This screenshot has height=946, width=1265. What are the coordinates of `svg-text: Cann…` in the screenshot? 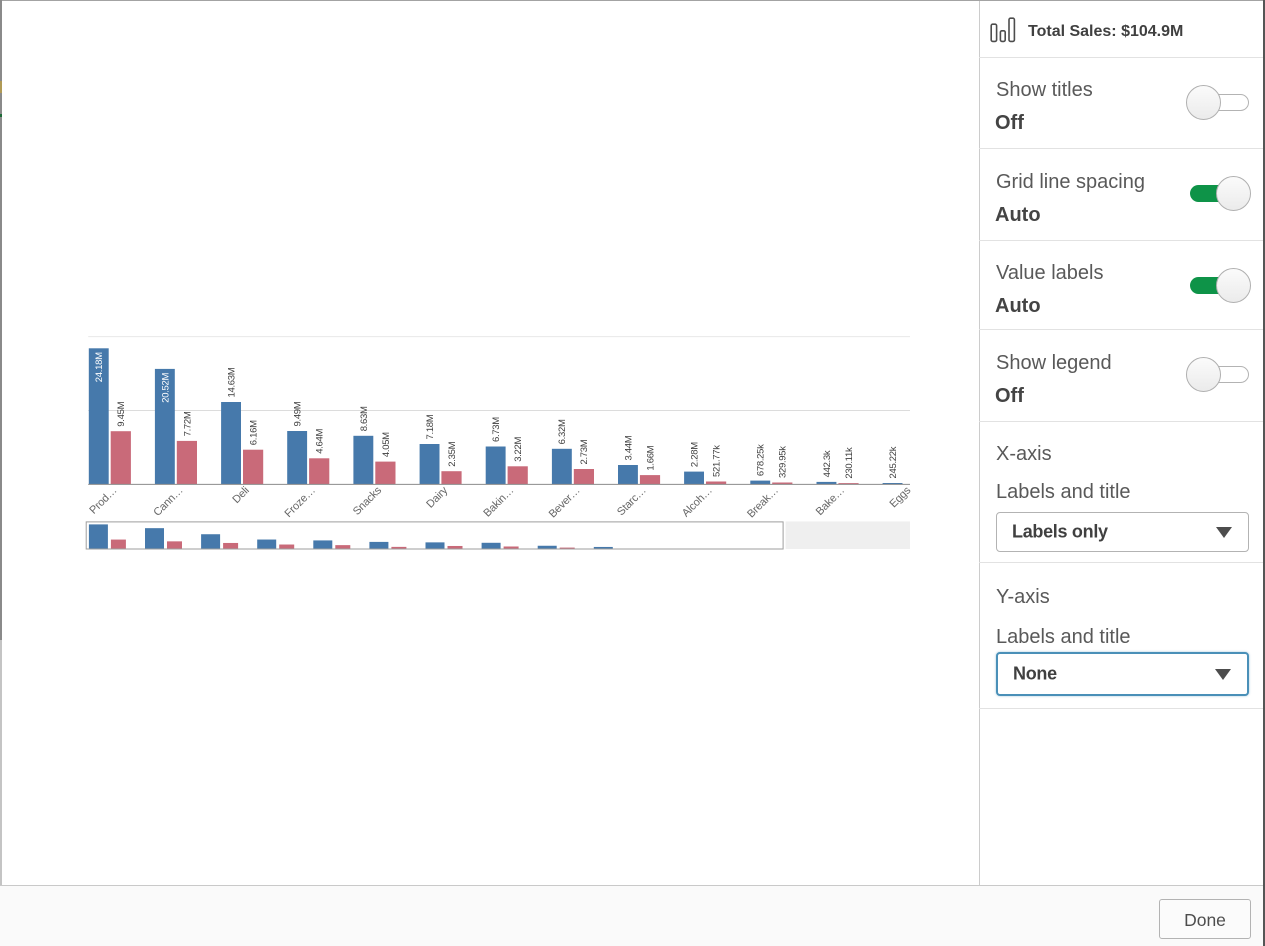 It's located at (168, 502).